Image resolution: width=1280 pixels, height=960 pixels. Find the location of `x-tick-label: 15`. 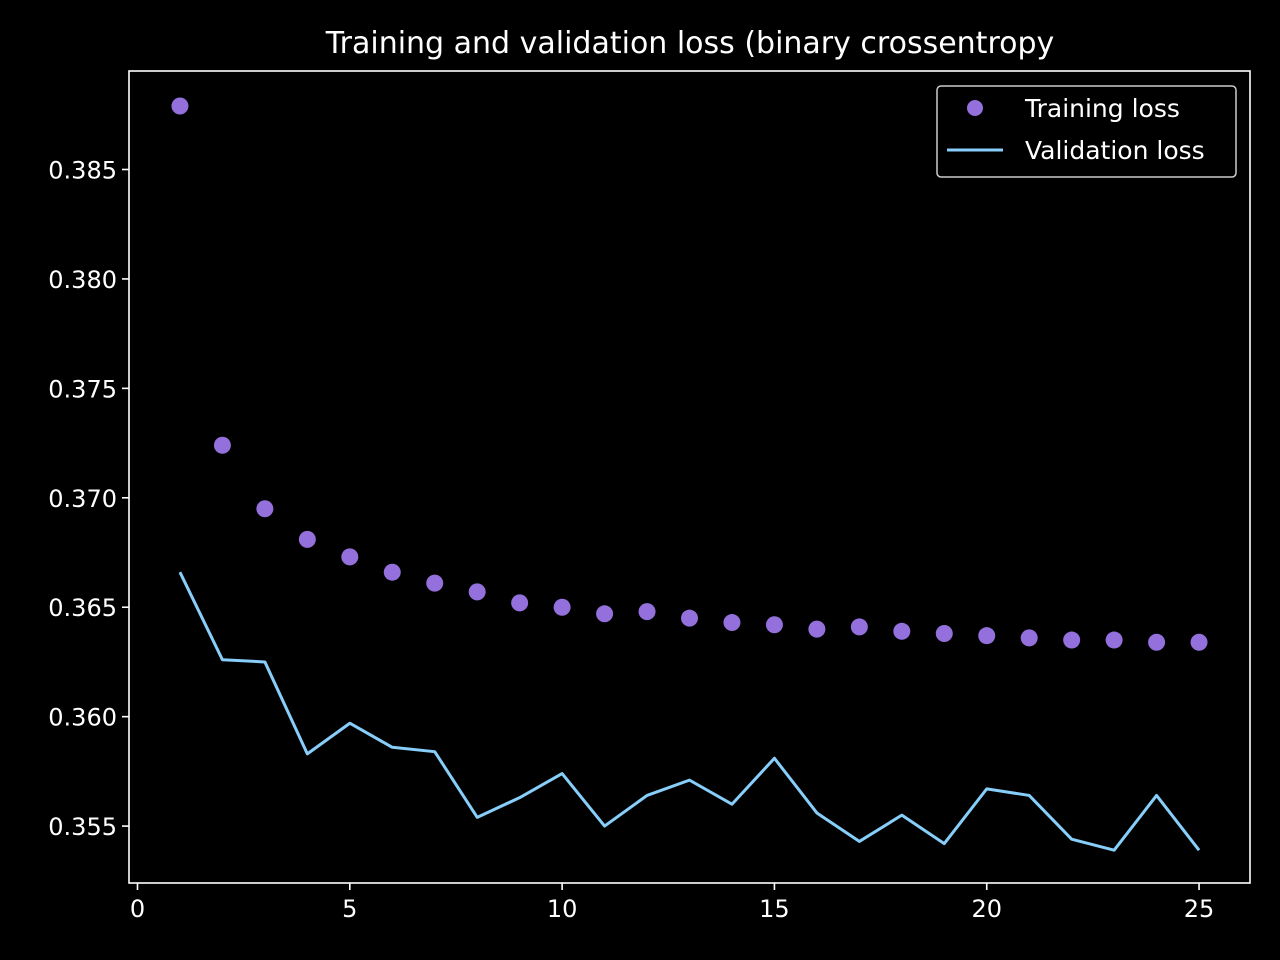

x-tick-label: 15 is located at coordinates (774, 909).